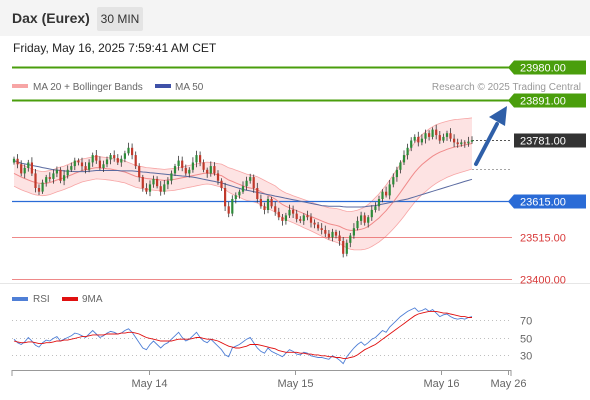  I want to click on level-label-tip, so click(511, 67).